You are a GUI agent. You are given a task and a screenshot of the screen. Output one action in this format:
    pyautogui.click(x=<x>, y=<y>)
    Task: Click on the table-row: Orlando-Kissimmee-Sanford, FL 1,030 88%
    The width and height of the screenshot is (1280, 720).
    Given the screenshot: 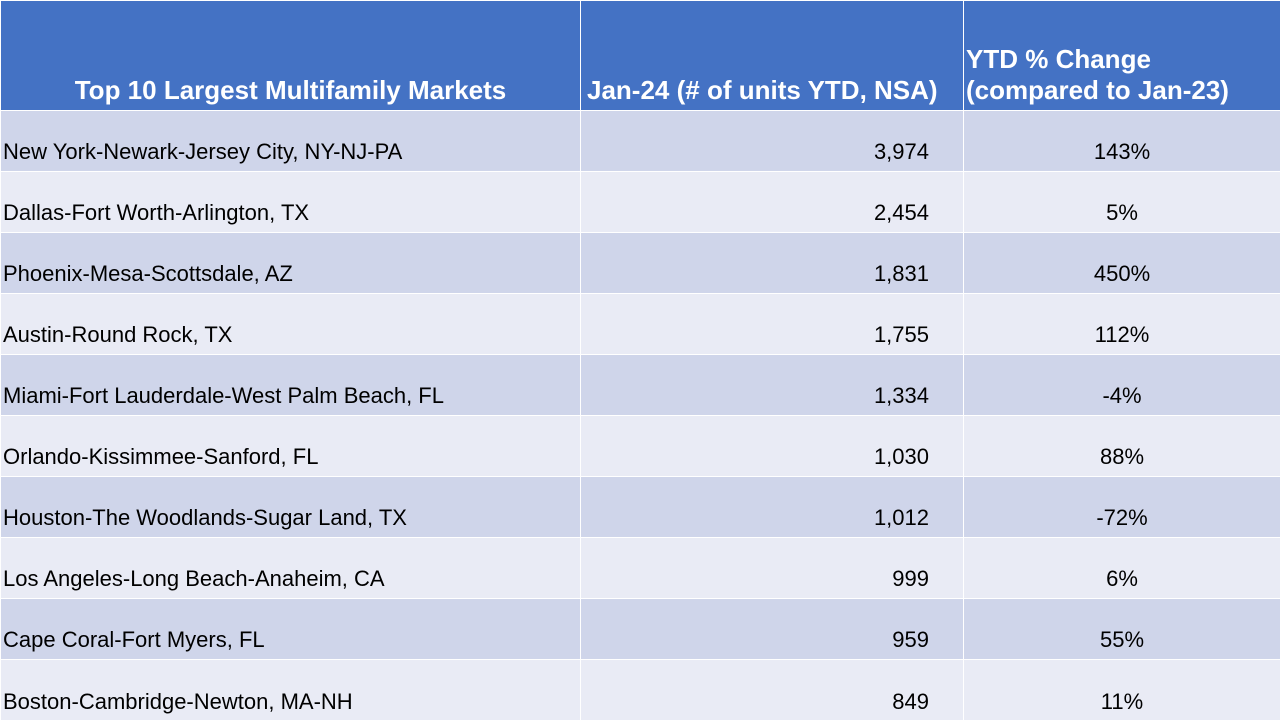 What is the action you would take?
    pyautogui.click(x=640, y=446)
    